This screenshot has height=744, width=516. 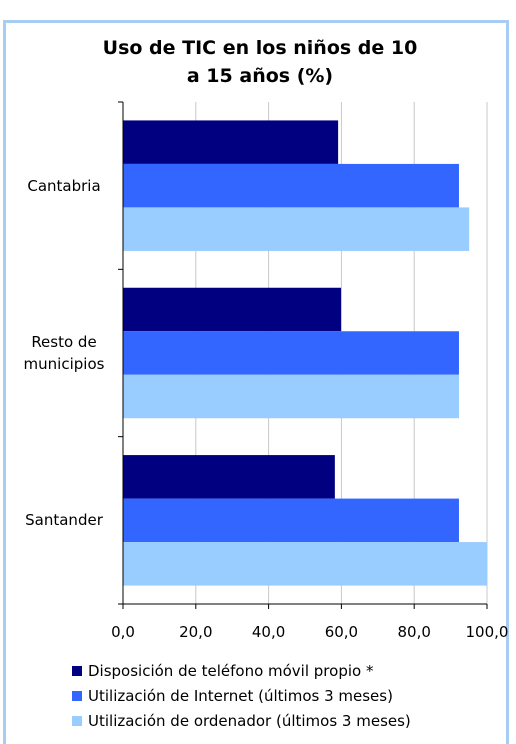 What do you see at coordinates (413, 632) in the screenshot?
I see `x-tick-label: 80,0` at bounding box center [413, 632].